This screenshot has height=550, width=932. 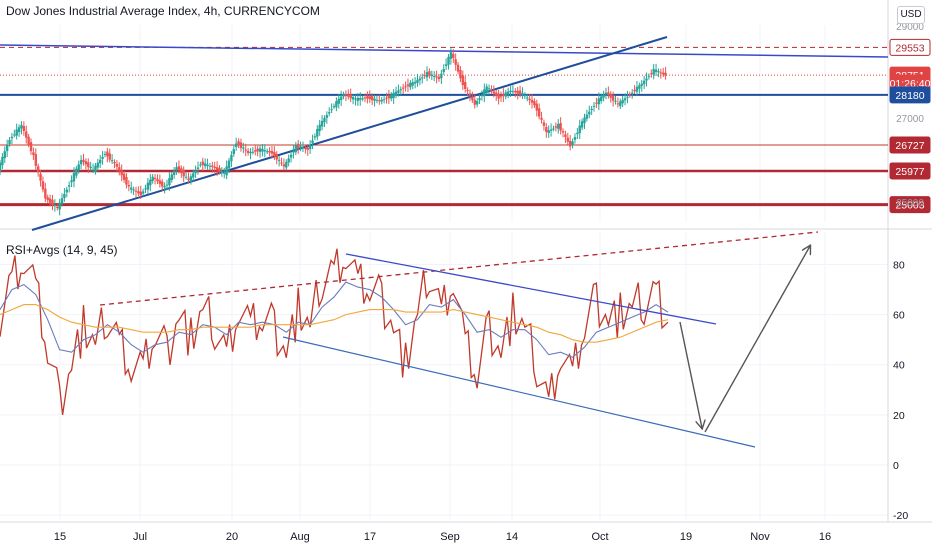 I want to click on rsi-axis-tick-label: 40, so click(x=899, y=366).